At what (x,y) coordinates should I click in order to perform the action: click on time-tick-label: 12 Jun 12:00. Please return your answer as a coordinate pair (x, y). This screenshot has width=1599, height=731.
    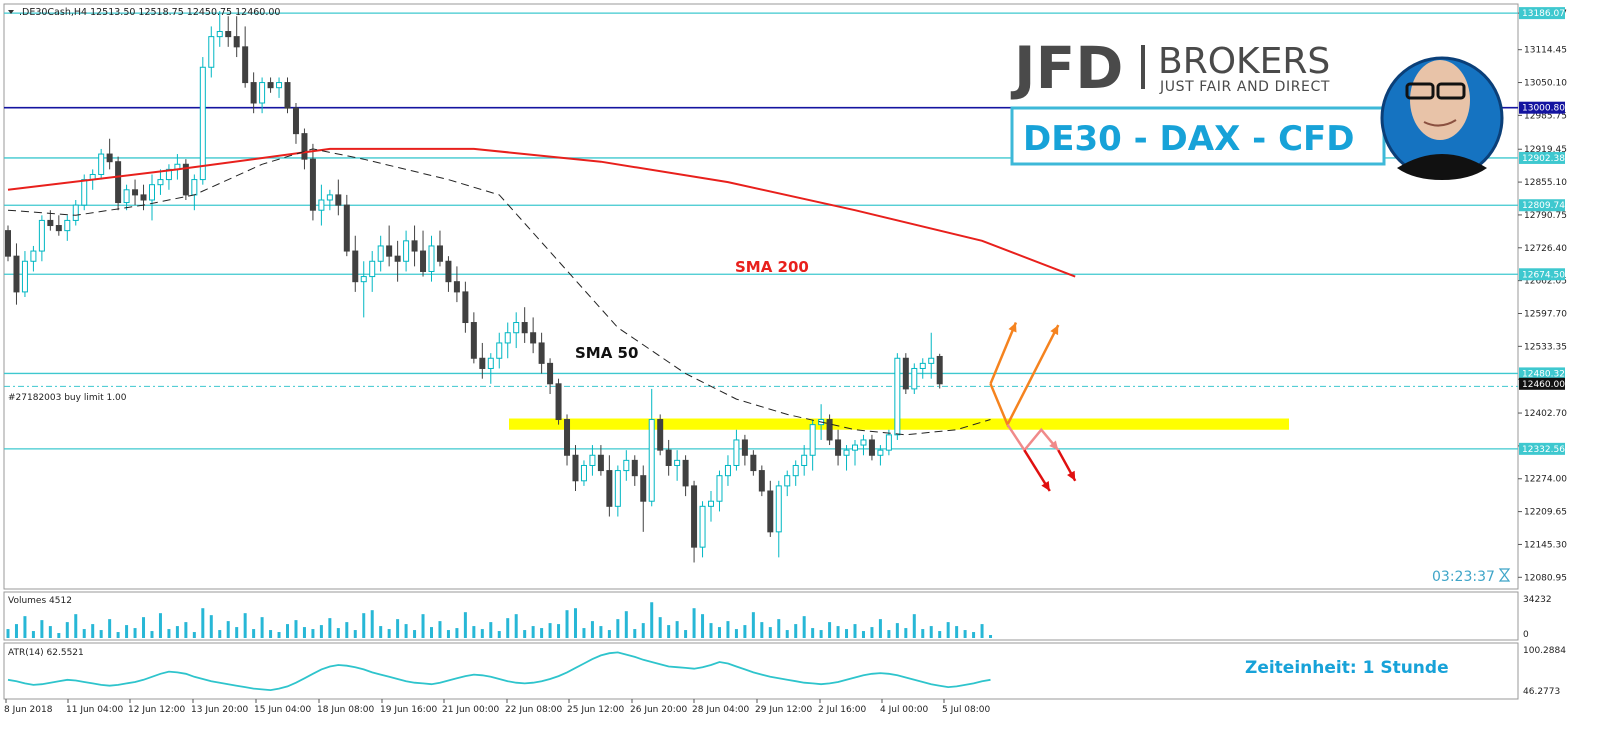
    Looking at the image, I should click on (156, 710).